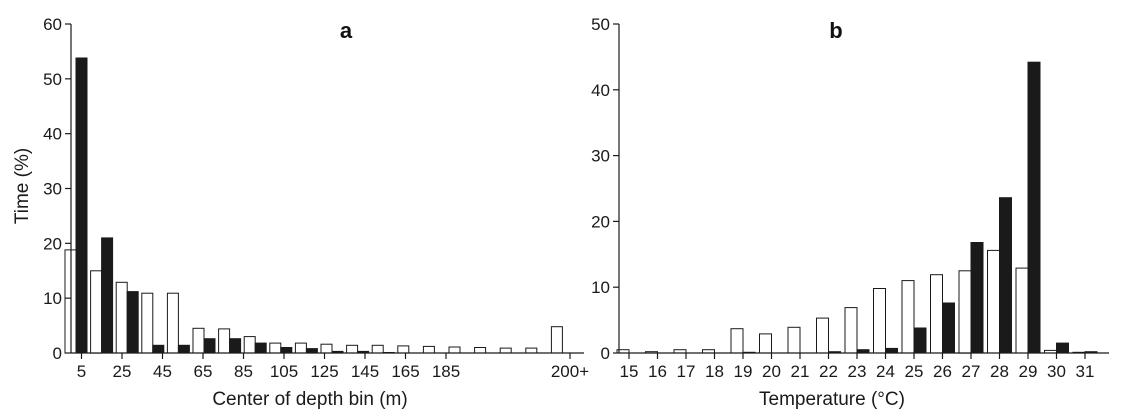  Describe the element at coordinates (346, 30) in the screenshot. I see `panel-a-letter: a` at that location.